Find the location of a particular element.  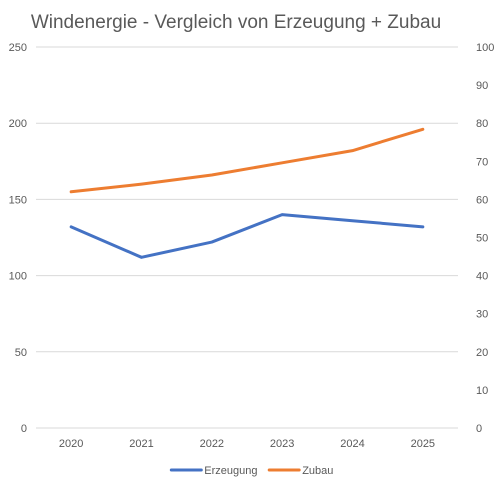

right-axis-tick-label: 70 is located at coordinates (482, 162).